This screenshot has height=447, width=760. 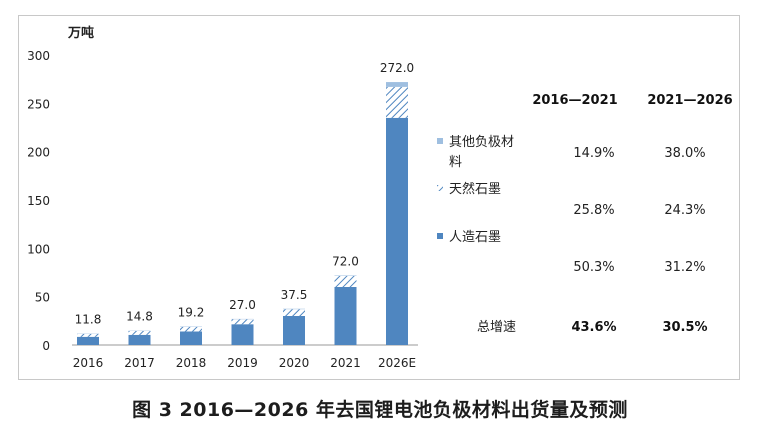 I want to click on x-axis-labels: 2016 2017 2018 2019 2020 2021 2026E, so click(x=244, y=363).